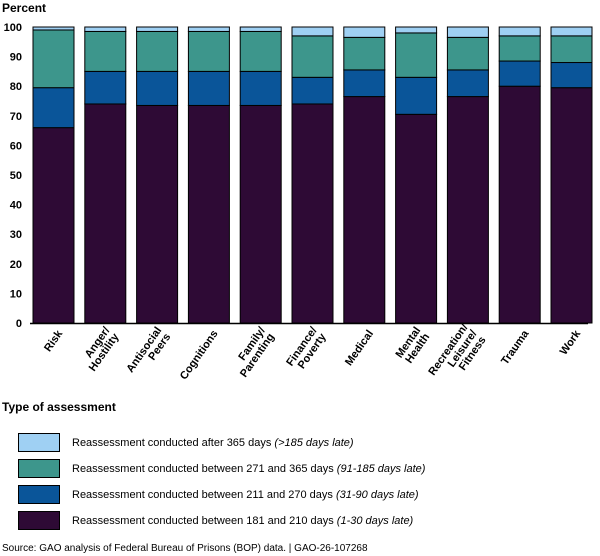  I want to click on x-tick-label-line: Risk, so click(54, 340).